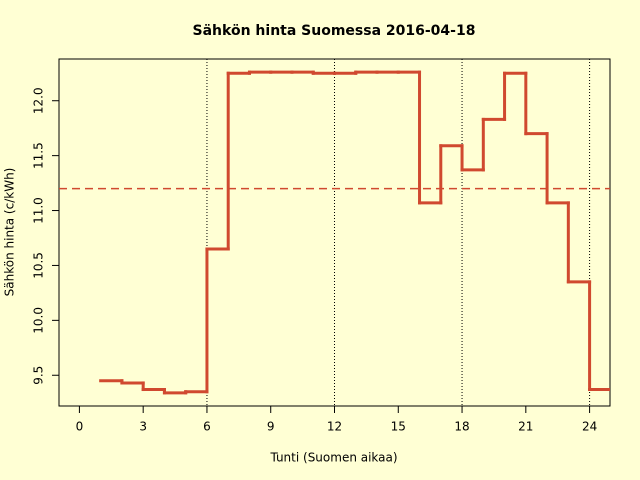 This screenshot has height=480, width=640. Describe the element at coordinates (39, 155) in the screenshot. I see `y-tick-label: 11.5` at that location.